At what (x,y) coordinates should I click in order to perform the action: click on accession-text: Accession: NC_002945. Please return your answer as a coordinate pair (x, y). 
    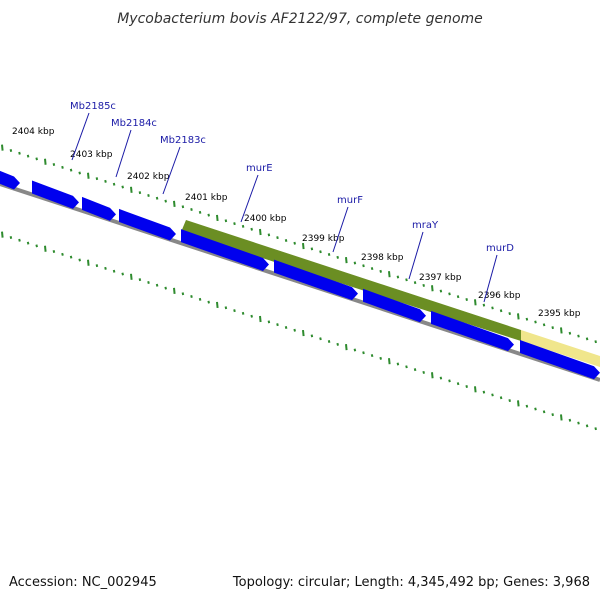
    Looking at the image, I should click on (83, 582).